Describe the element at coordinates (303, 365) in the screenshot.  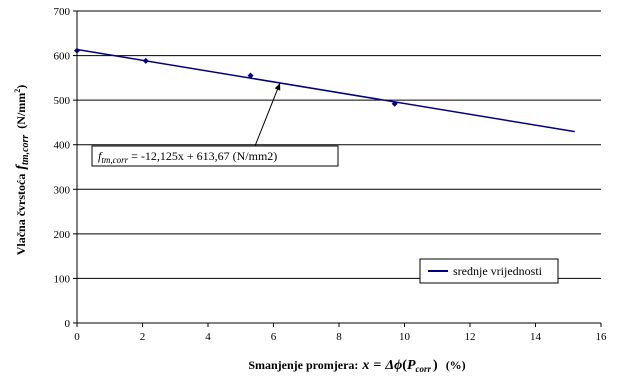
I see `x-axis-title-prefix: Smanjenje promjera:` at that location.